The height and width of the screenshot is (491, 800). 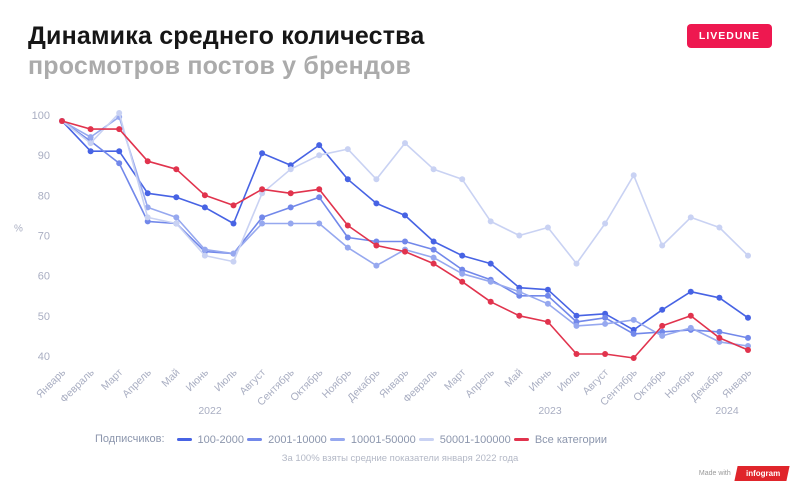 What do you see at coordinates (226, 36) in the screenshot?
I see `page-title: Динамика среднего количества` at bounding box center [226, 36].